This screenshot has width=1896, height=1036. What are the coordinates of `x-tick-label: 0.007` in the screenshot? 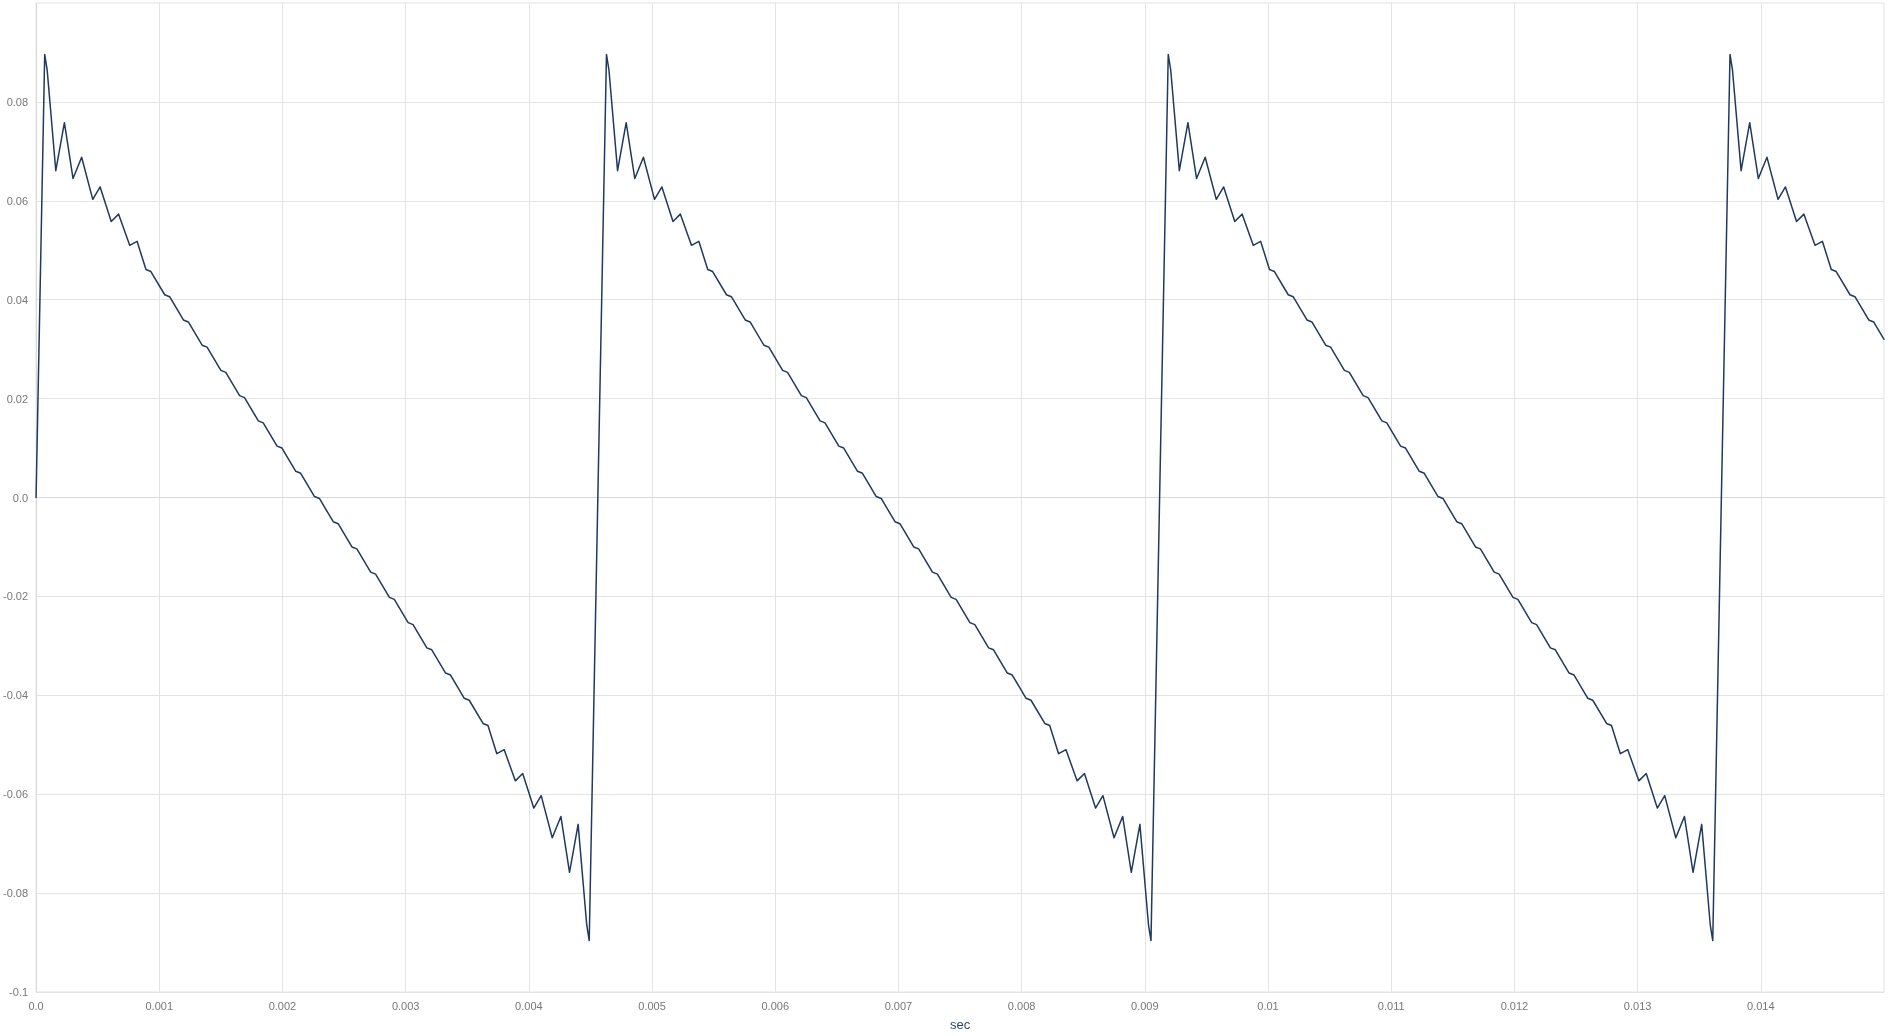 It's located at (898, 1005).